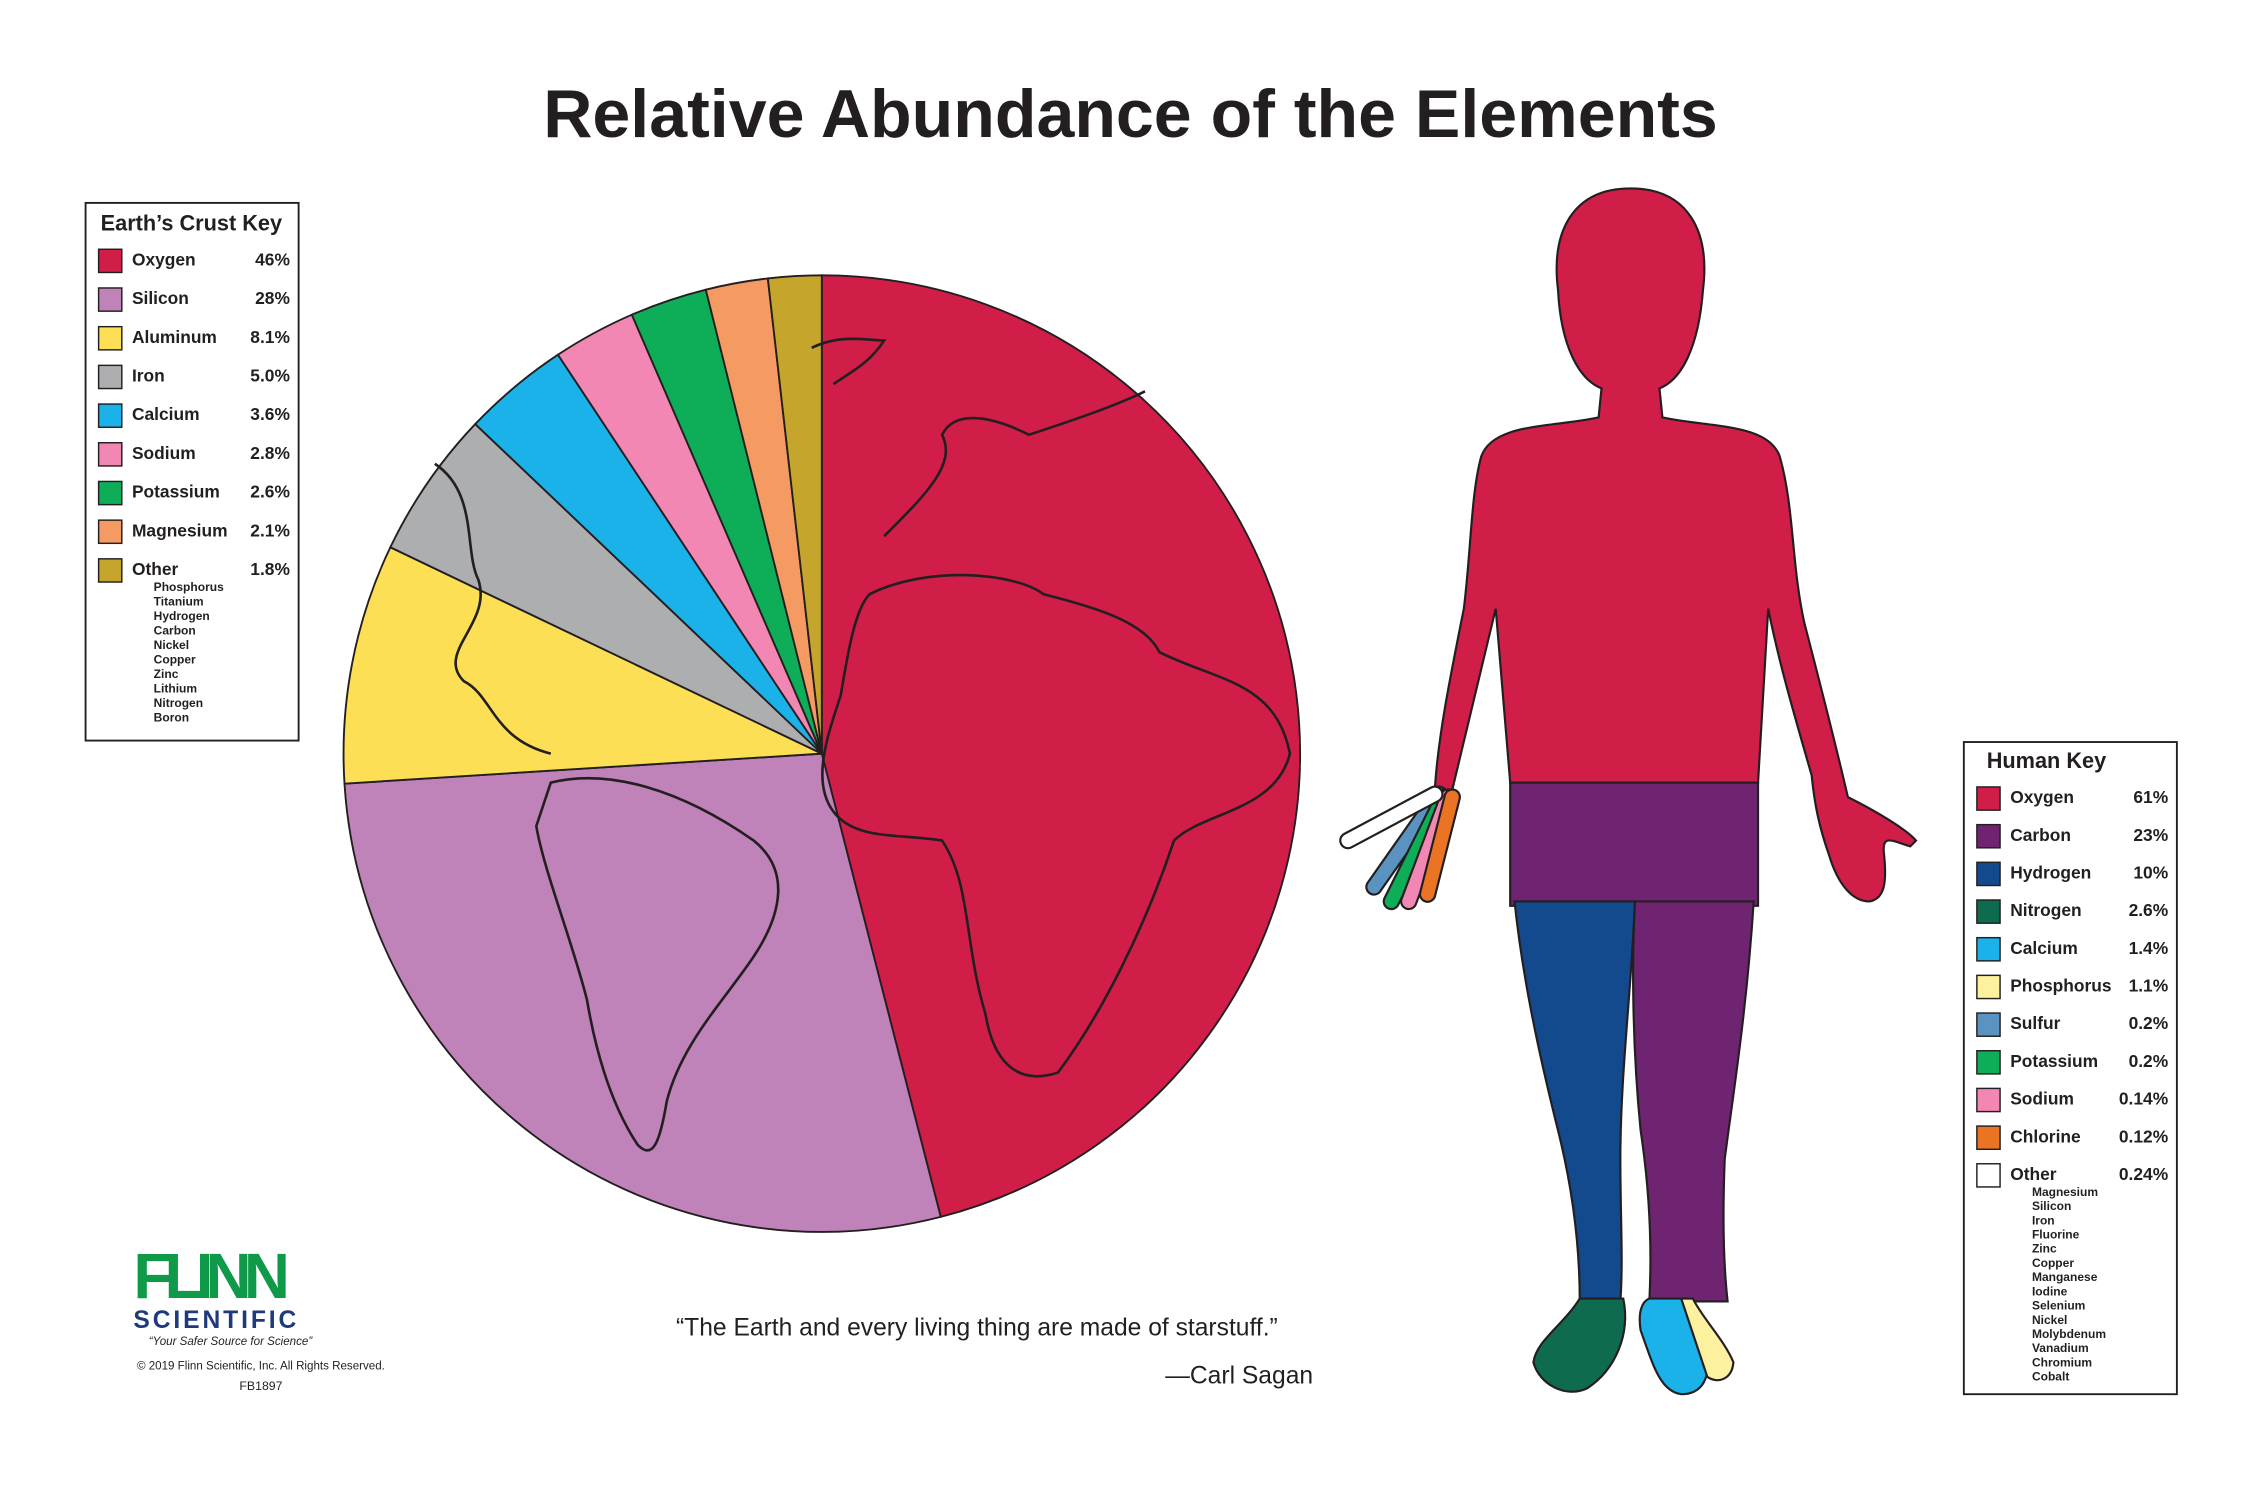 The image size is (2261, 1500). Describe the element at coordinates (2045, 1136) in the screenshot. I see `legend-label: Chlorine` at that location.